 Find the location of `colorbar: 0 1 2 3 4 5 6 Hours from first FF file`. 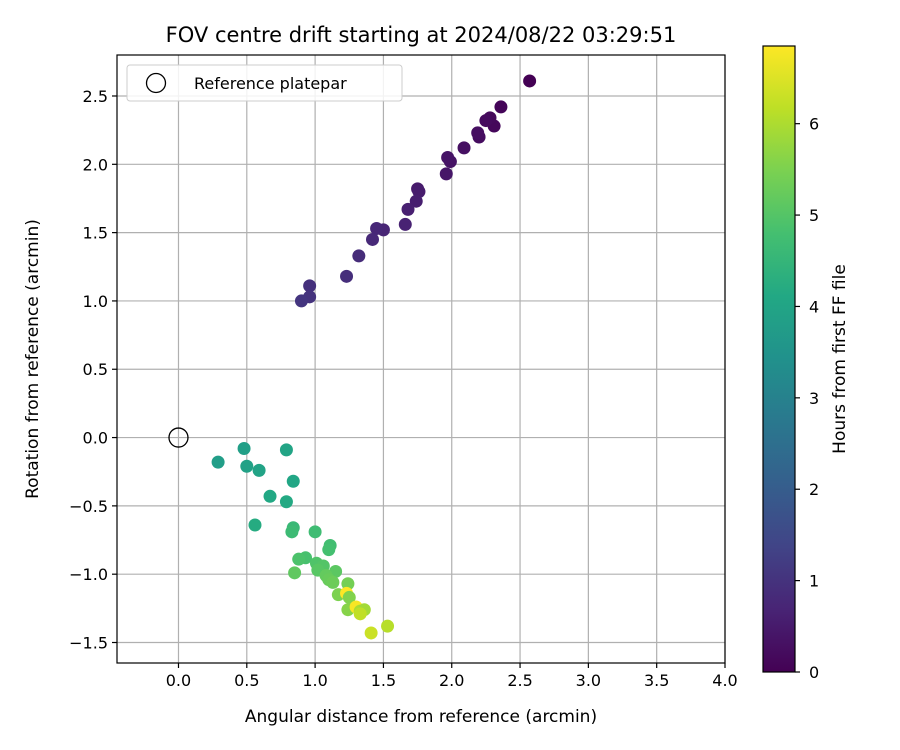

colorbar: 0 1 2 3 4 5 6 Hours from first FF file is located at coordinates (806, 363).